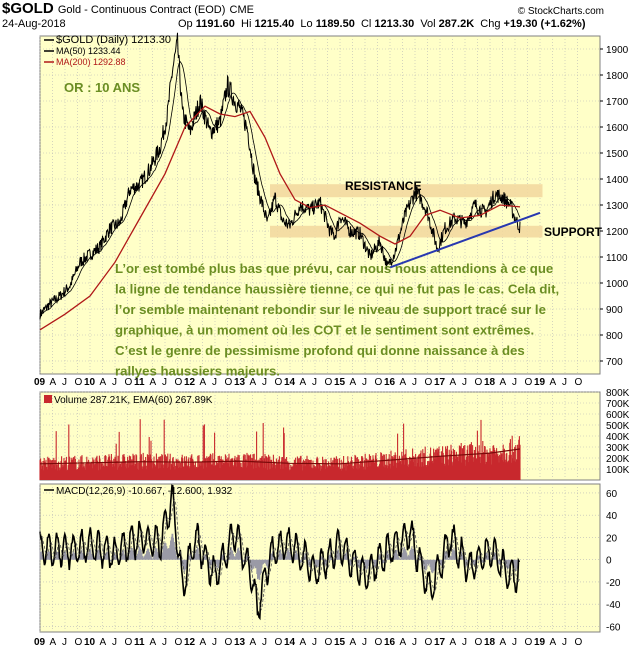 The height and width of the screenshot is (650, 637). Describe the element at coordinates (133, 400) in the screenshot. I see `volume-legend-entry: Volume 287.21K, EMA(60) 267.89K` at that location.